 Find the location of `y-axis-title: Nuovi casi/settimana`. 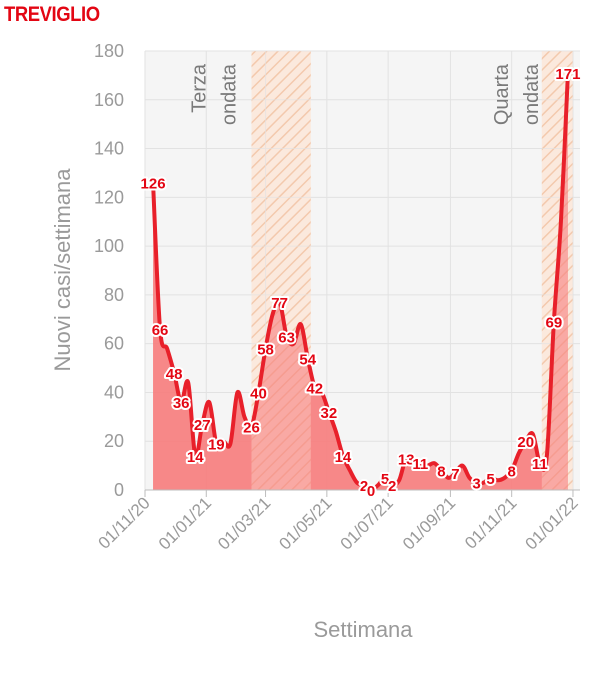

y-axis-title: Nuovi casi/settimana is located at coordinates (62, 270).